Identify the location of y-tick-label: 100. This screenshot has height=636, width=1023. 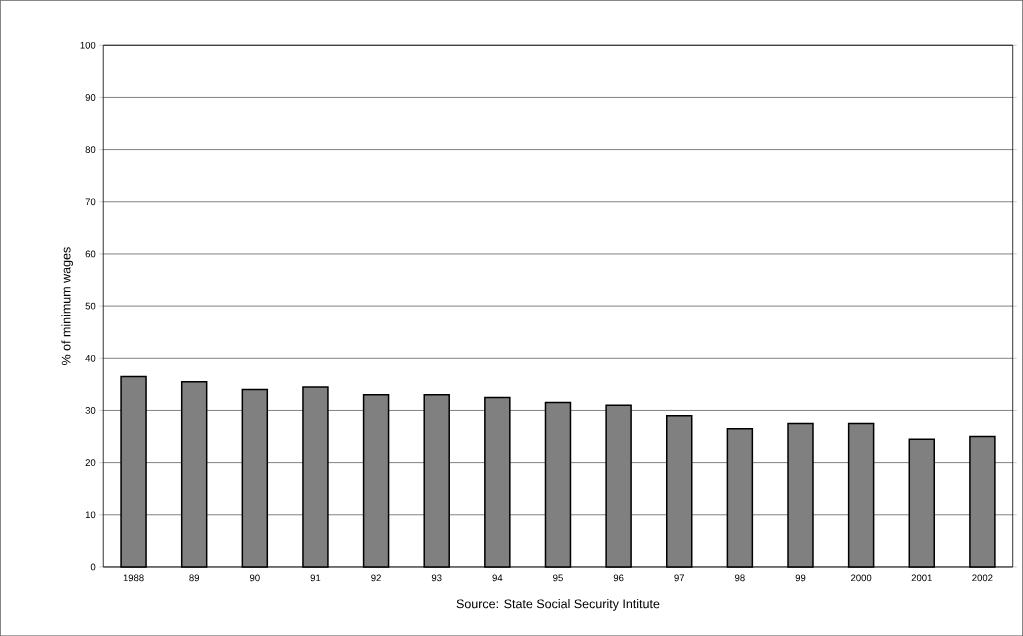
(88, 45).